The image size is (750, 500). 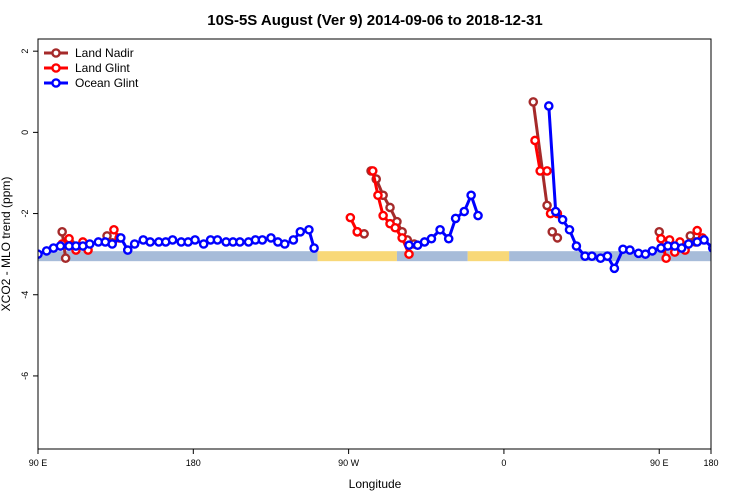 I want to click on x-tick-label: 0, so click(x=503, y=463).